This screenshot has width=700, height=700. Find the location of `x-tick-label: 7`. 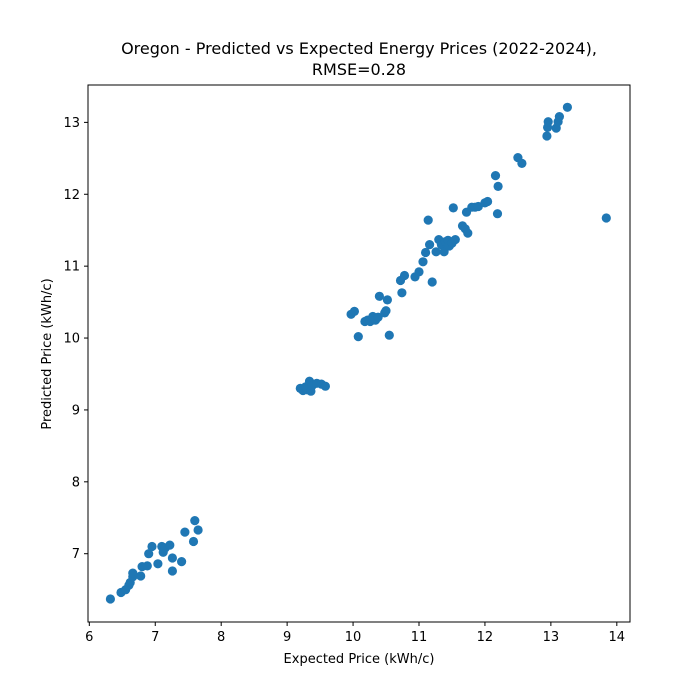

x-tick-label: 7 is located at coordinates (155, 637).